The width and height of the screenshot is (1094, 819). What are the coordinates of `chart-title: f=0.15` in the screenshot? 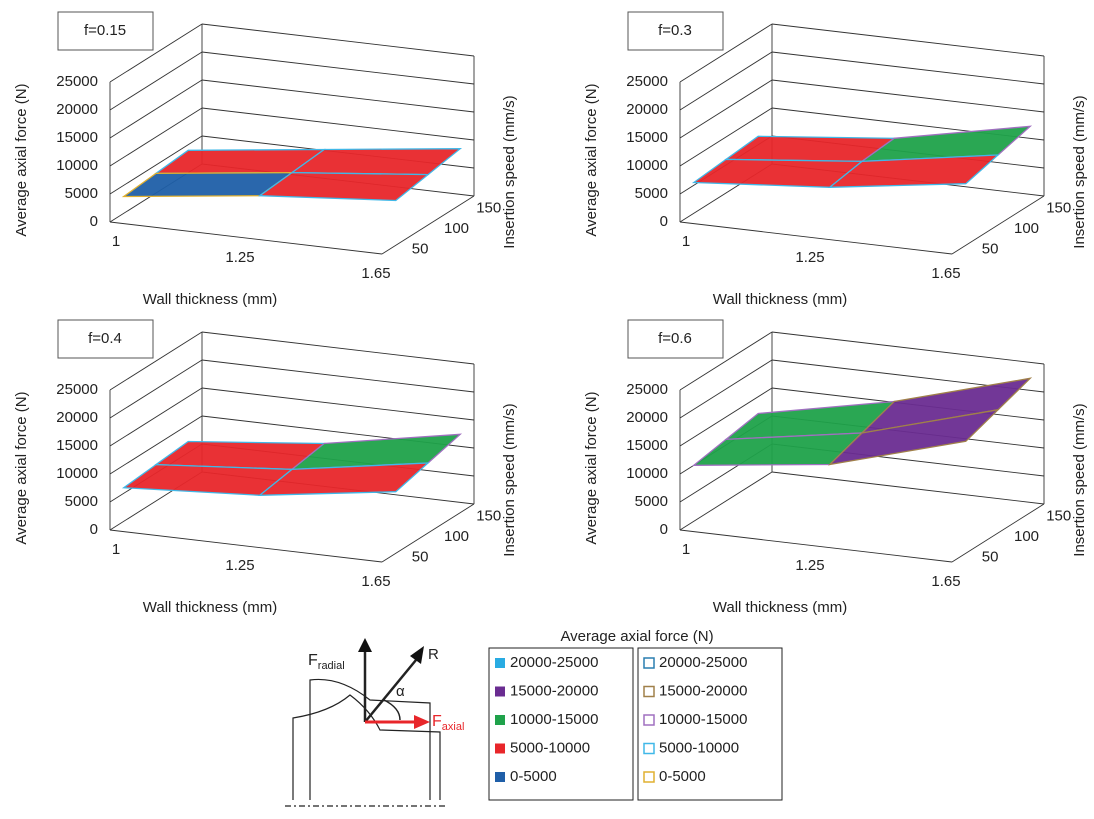 It's located at (105, 30).